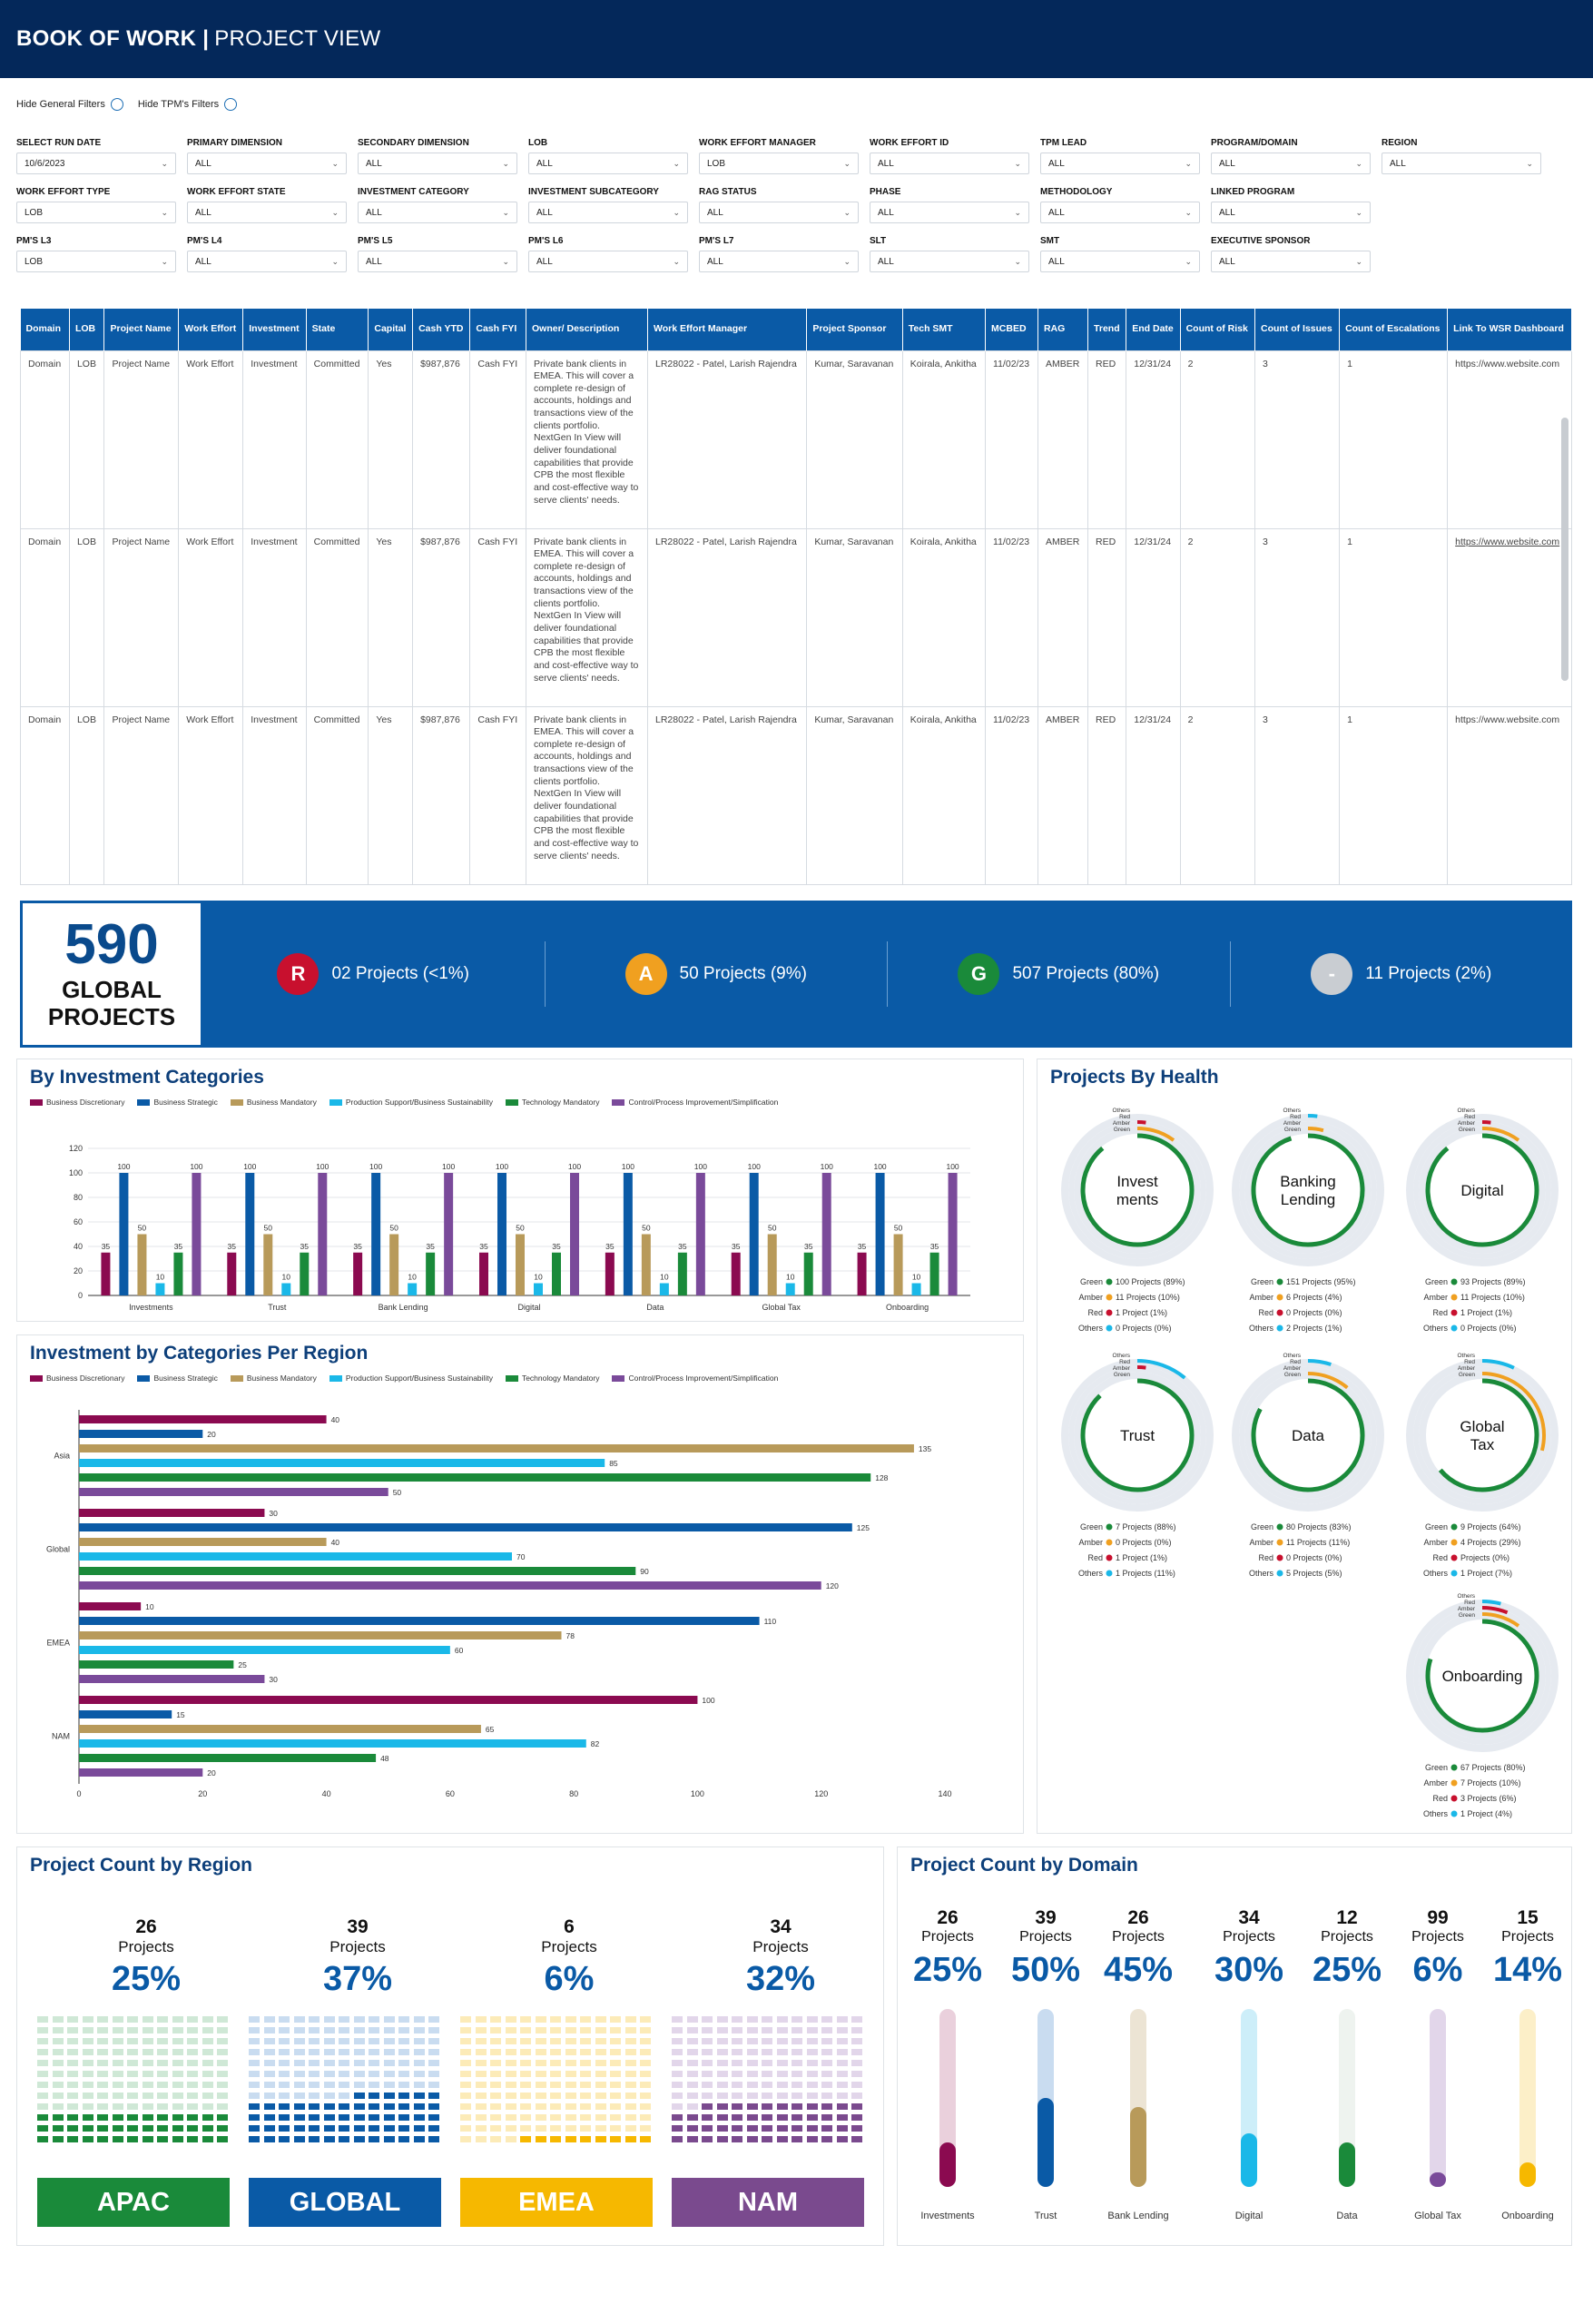 The height and width of the screenshot is (2324, 1593). What do you see at coordinates (727, 329) in the screenshot?
I see `column-header: Work Effort Manager` at bounding box center [727, 329].